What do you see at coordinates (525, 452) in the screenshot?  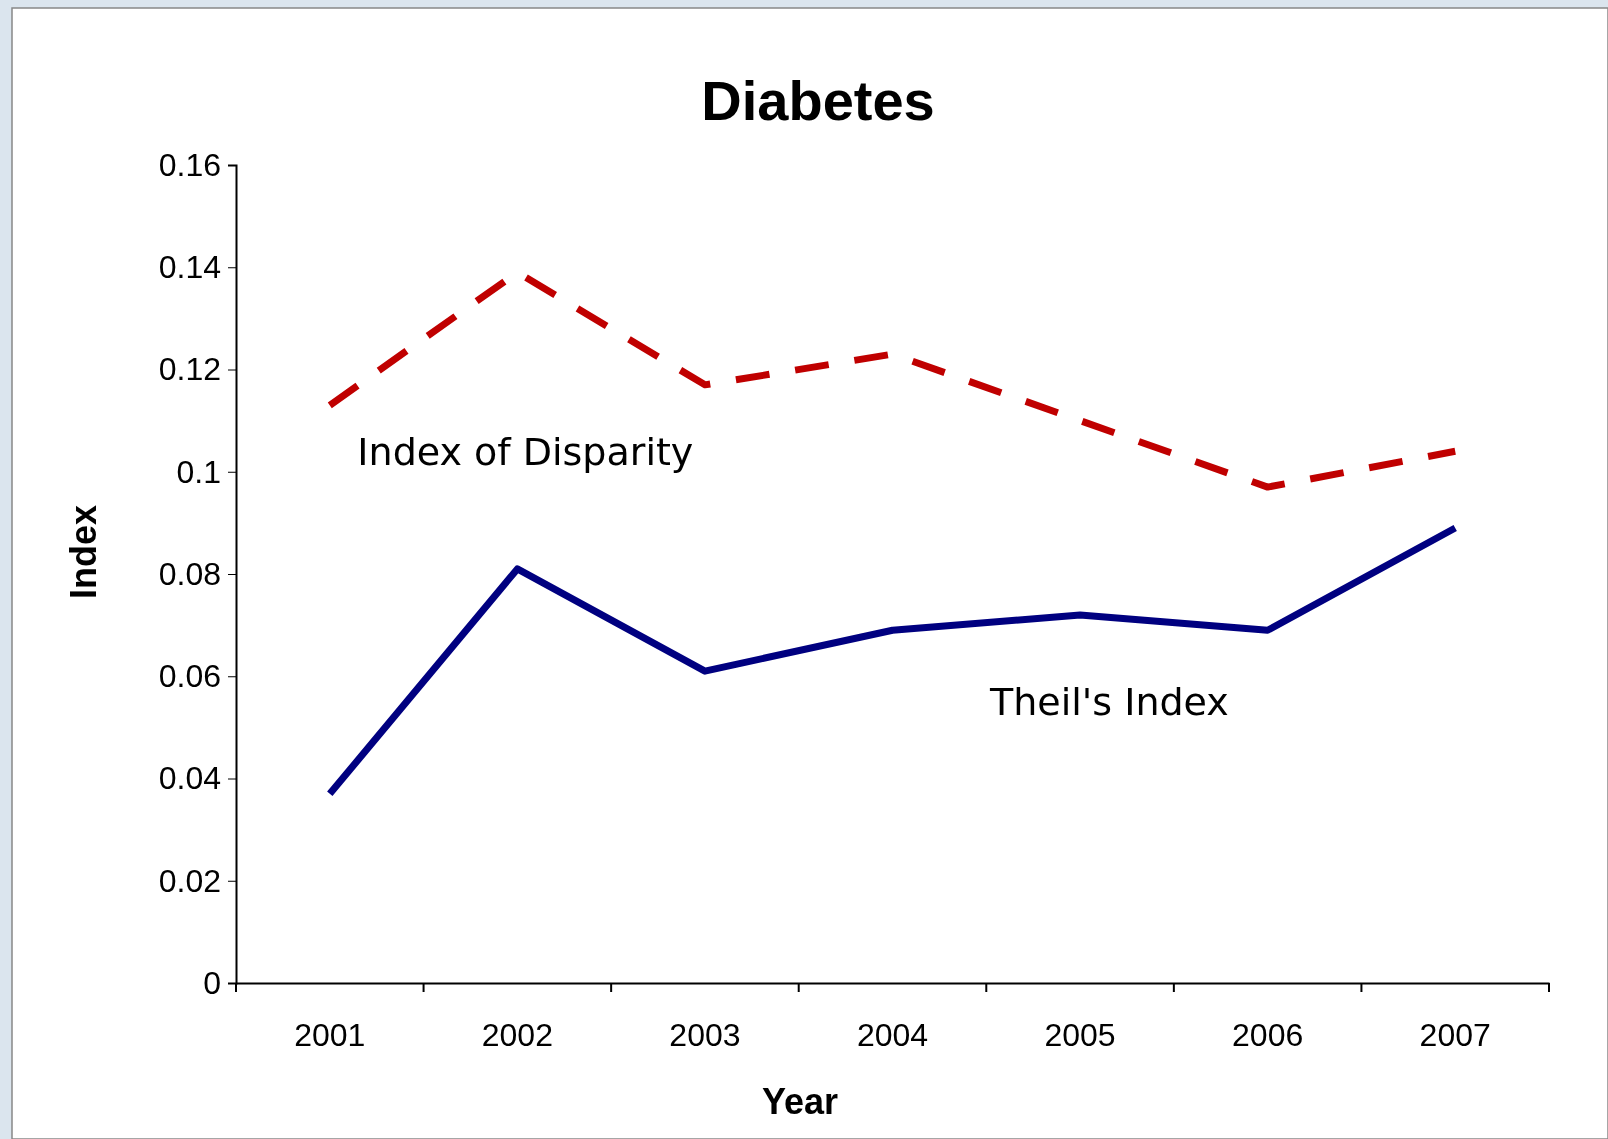 I see `series-label: Index of Disparity` at bounding box center [525, 452].